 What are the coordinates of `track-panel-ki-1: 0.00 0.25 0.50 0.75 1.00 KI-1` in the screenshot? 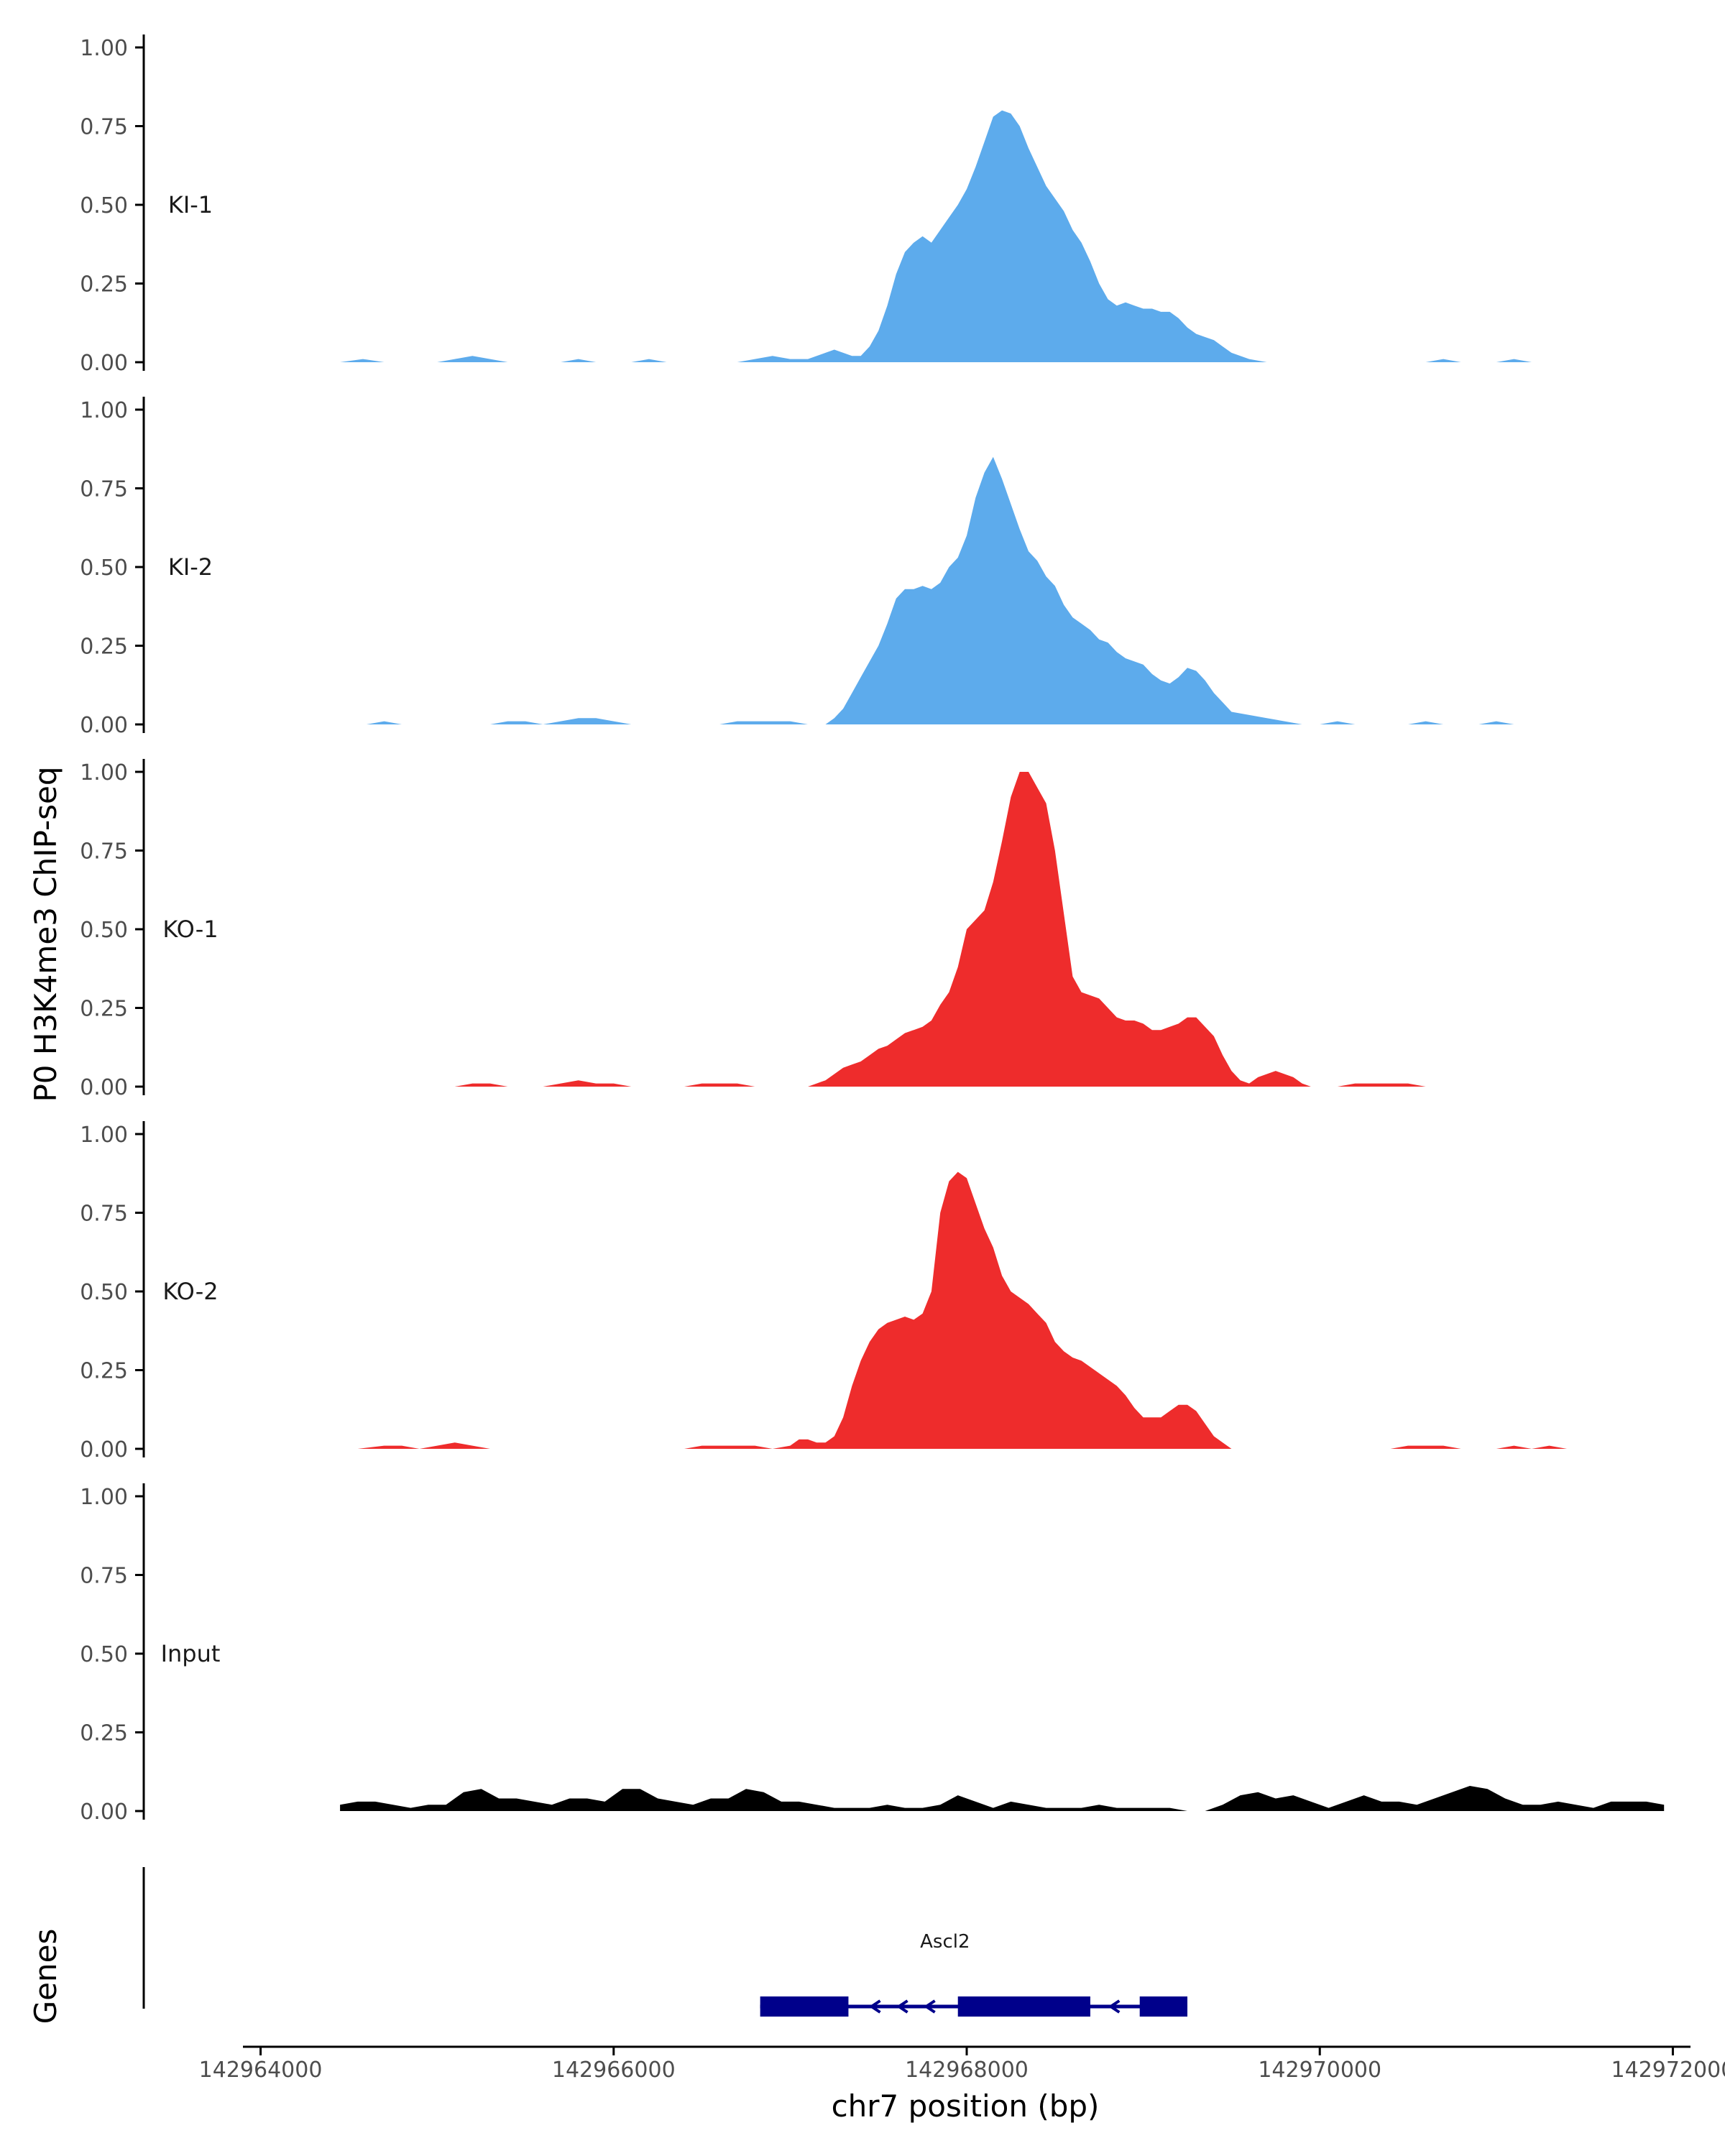 It's located at (815, 205).